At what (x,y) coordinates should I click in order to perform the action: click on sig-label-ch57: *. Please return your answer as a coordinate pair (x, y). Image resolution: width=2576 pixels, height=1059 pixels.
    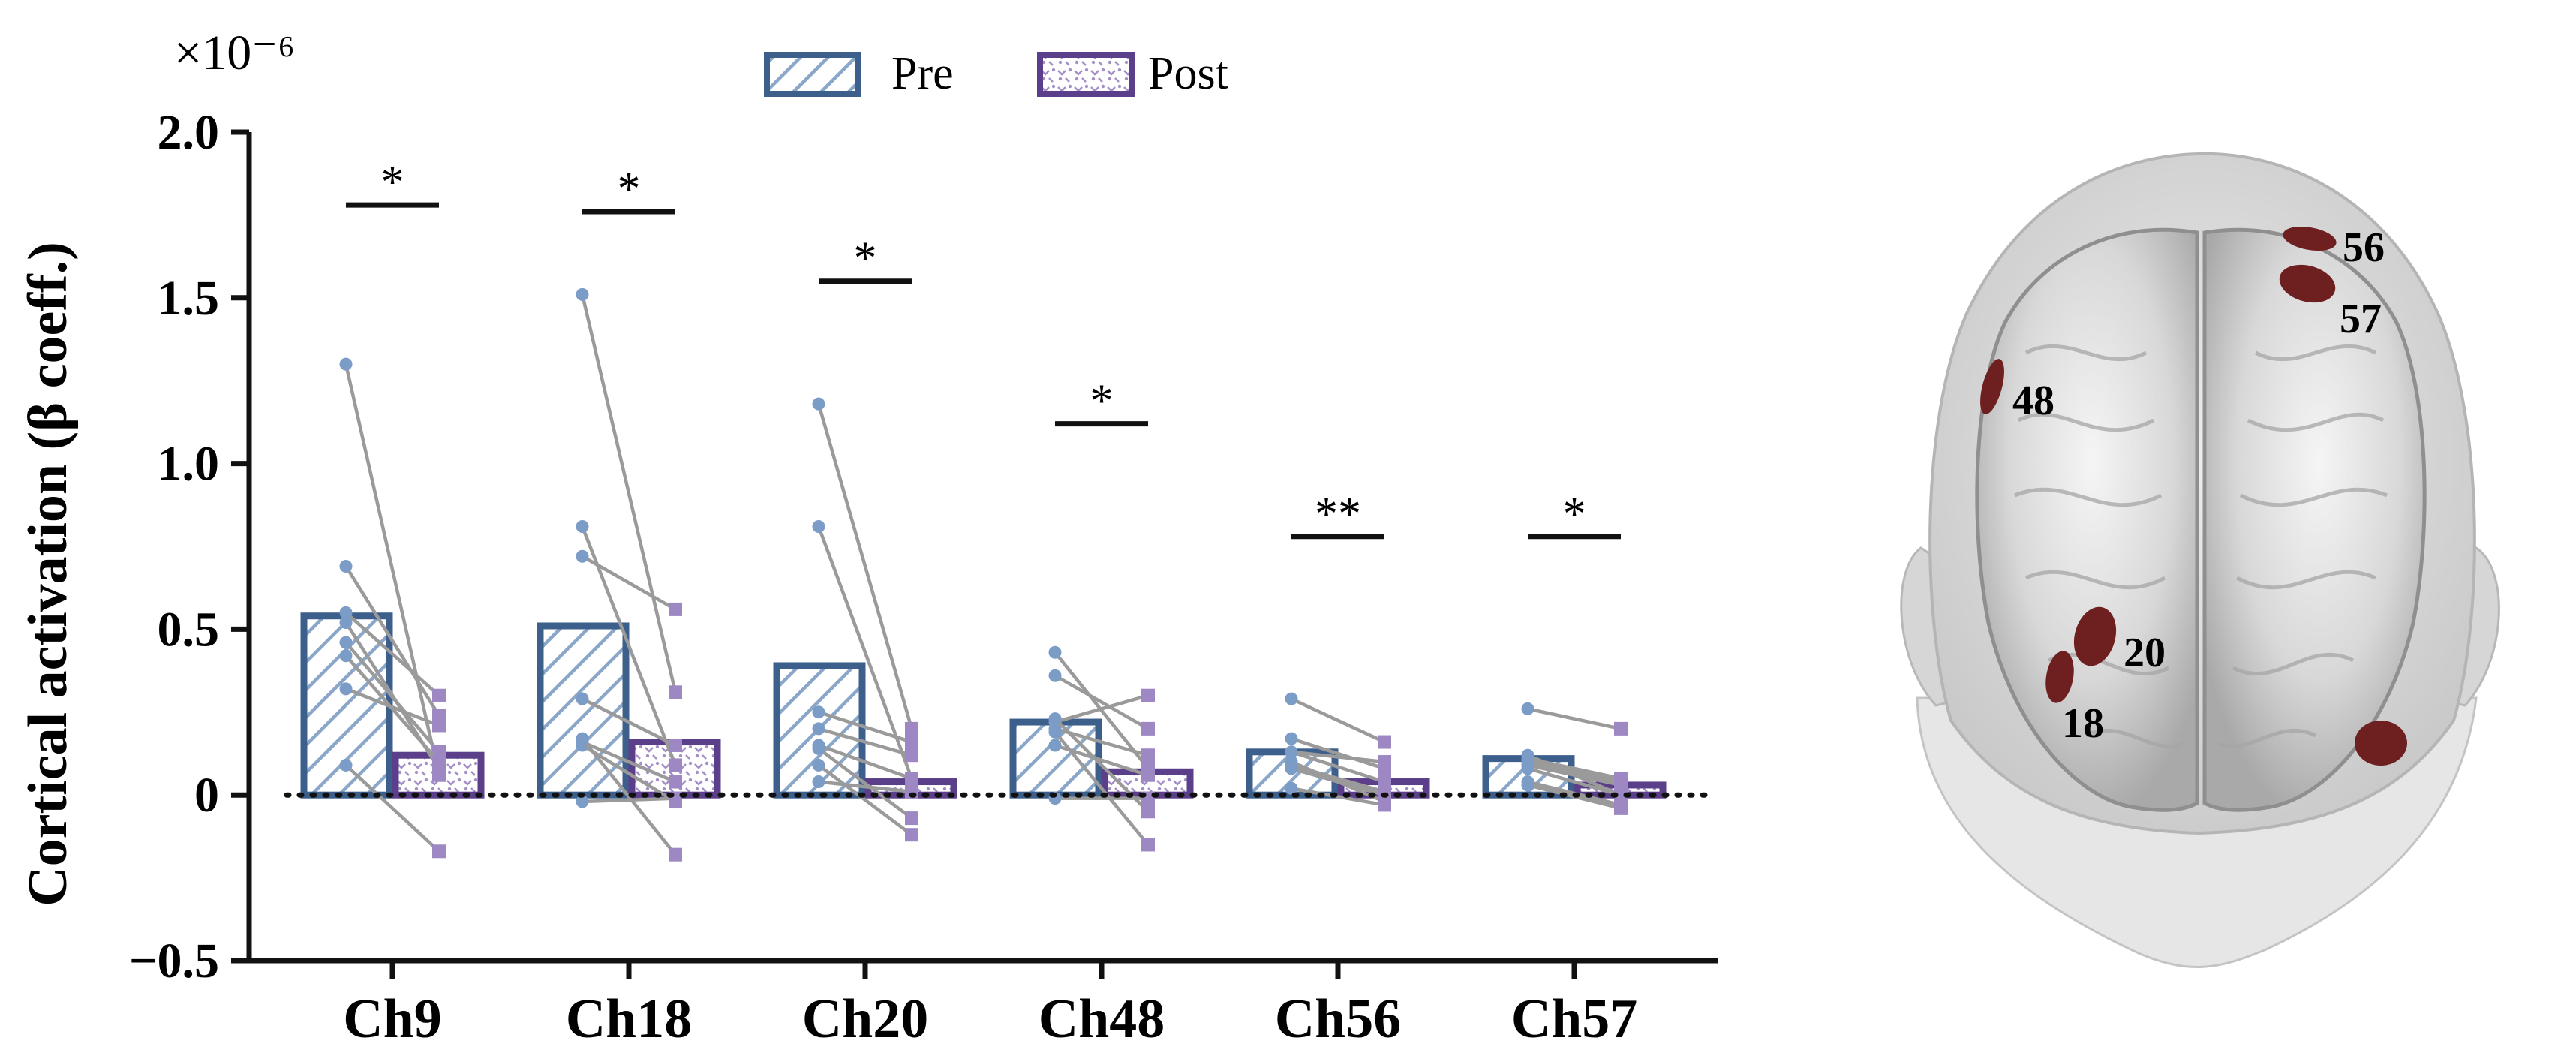
    Looking at the image, I should click on (1574, 514).